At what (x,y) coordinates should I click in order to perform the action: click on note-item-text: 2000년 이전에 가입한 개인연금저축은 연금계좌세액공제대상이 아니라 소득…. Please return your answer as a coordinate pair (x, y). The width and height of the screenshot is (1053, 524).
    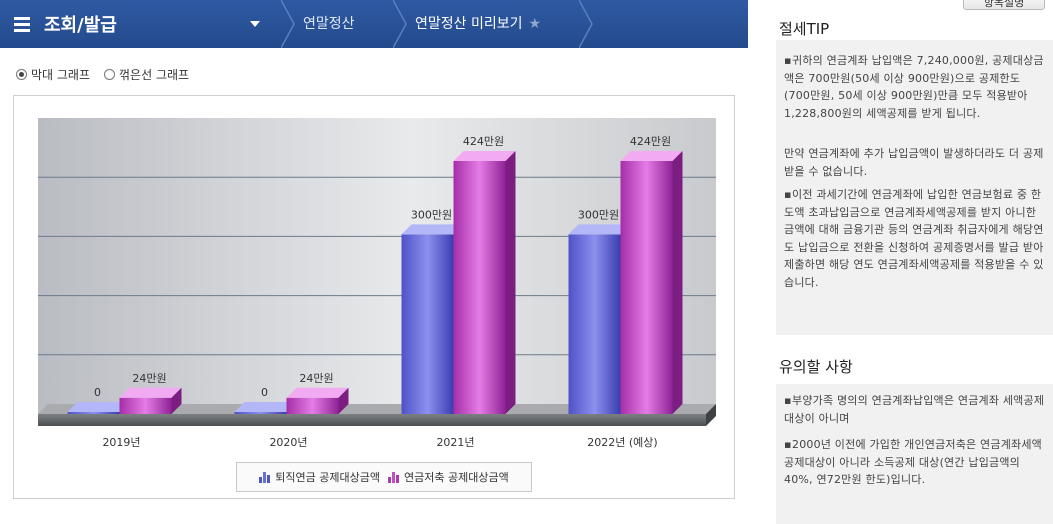
    Looking at the image, I should click on (913, 462).